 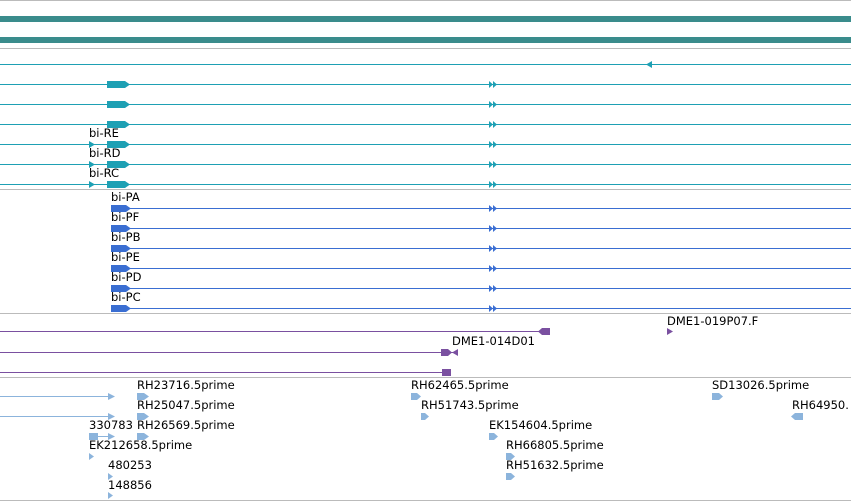 What do you see at coordinates (126, 237) in the screenshot?
I see `protein-label: bi-PB` at bounding box center [126, 237].